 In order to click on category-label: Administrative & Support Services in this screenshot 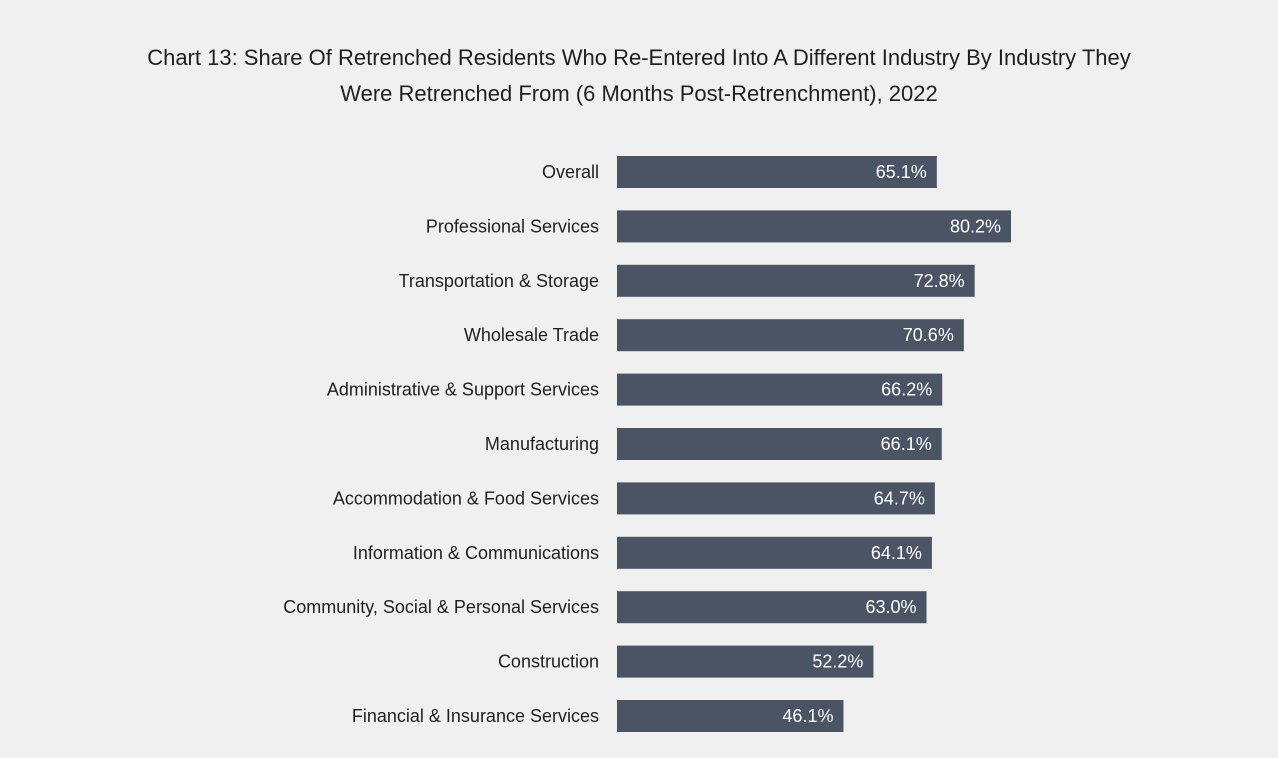, I will do `click(463, 390)`.